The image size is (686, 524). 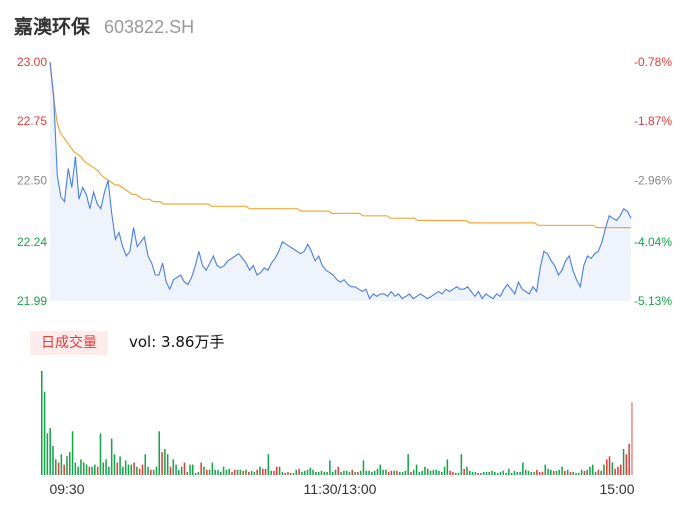 I want to click on y-tick-label-right: -5.13%, so click(x=653, y=301).